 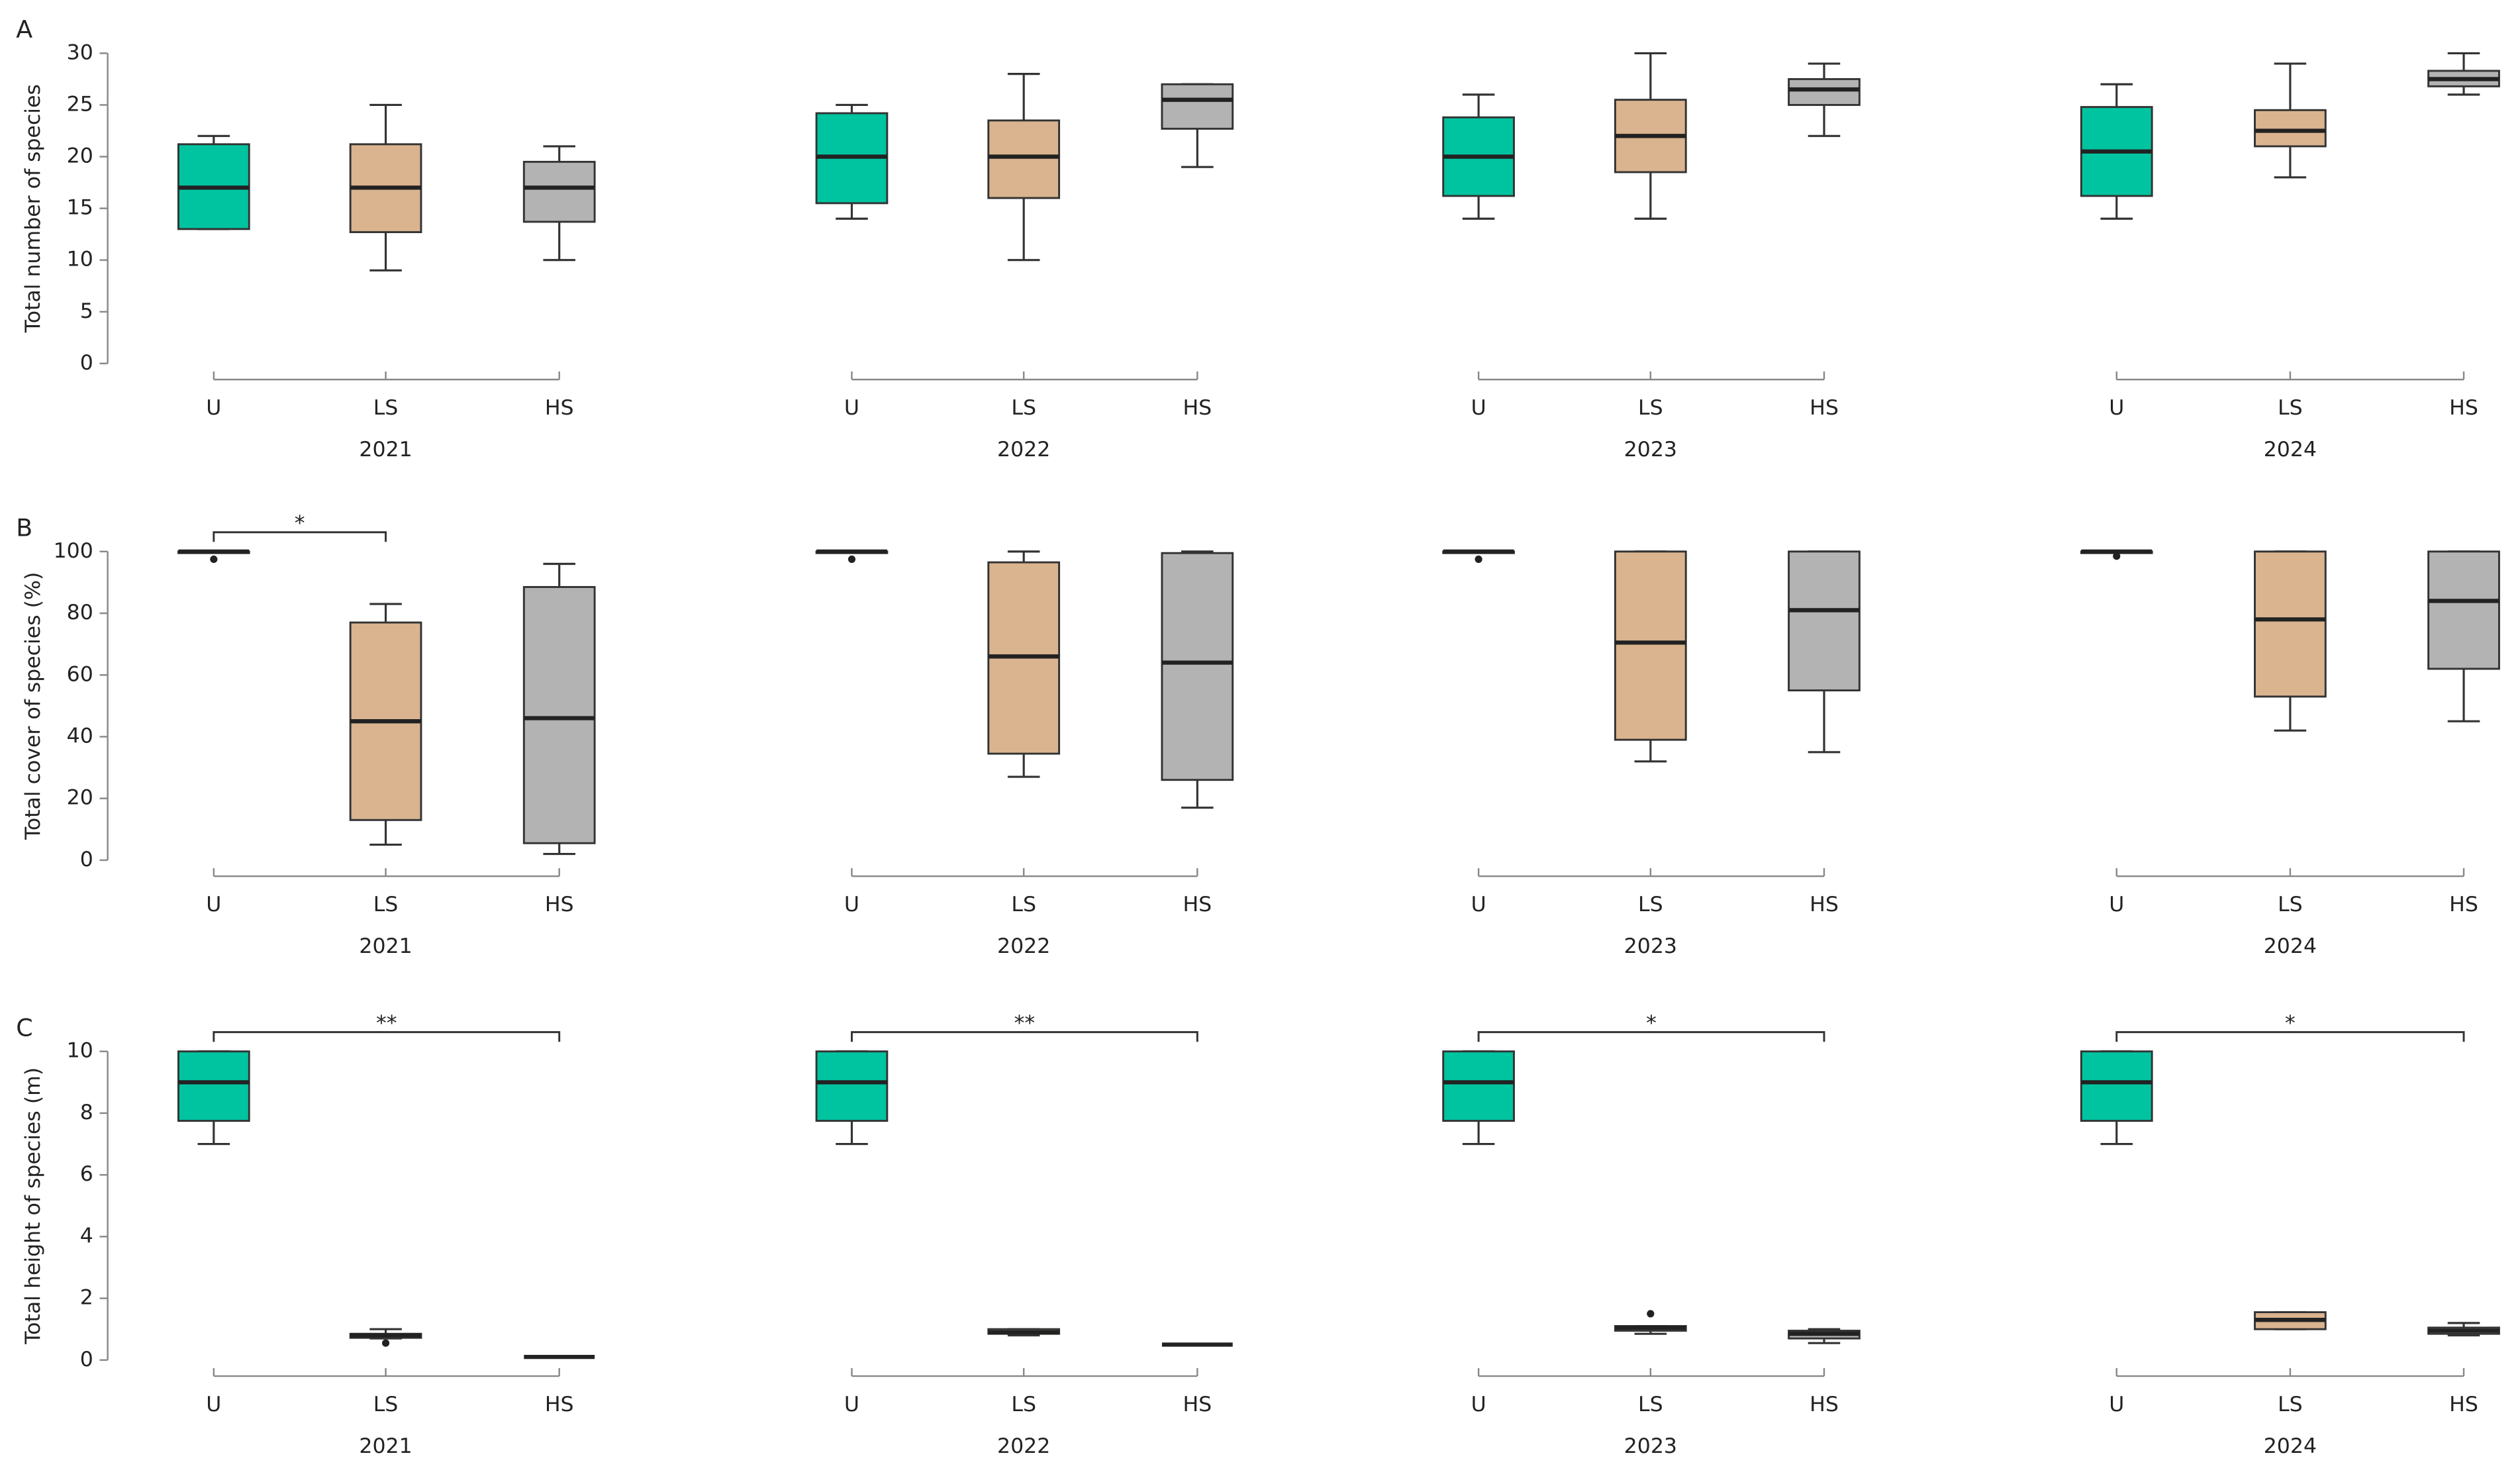 I want to click on panel-letter: C, so click(x=24, y=1027).